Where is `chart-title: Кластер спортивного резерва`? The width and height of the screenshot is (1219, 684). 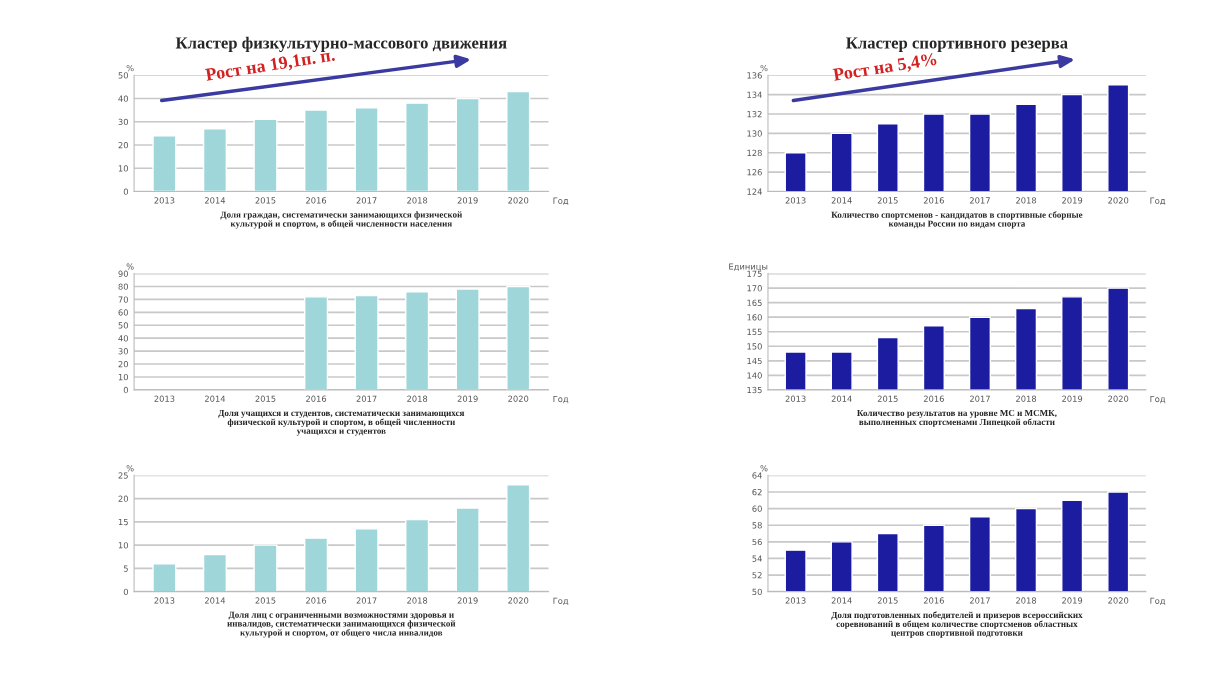
chart-title: Кластер спортивного резерва is located at coordinates (957, 44).